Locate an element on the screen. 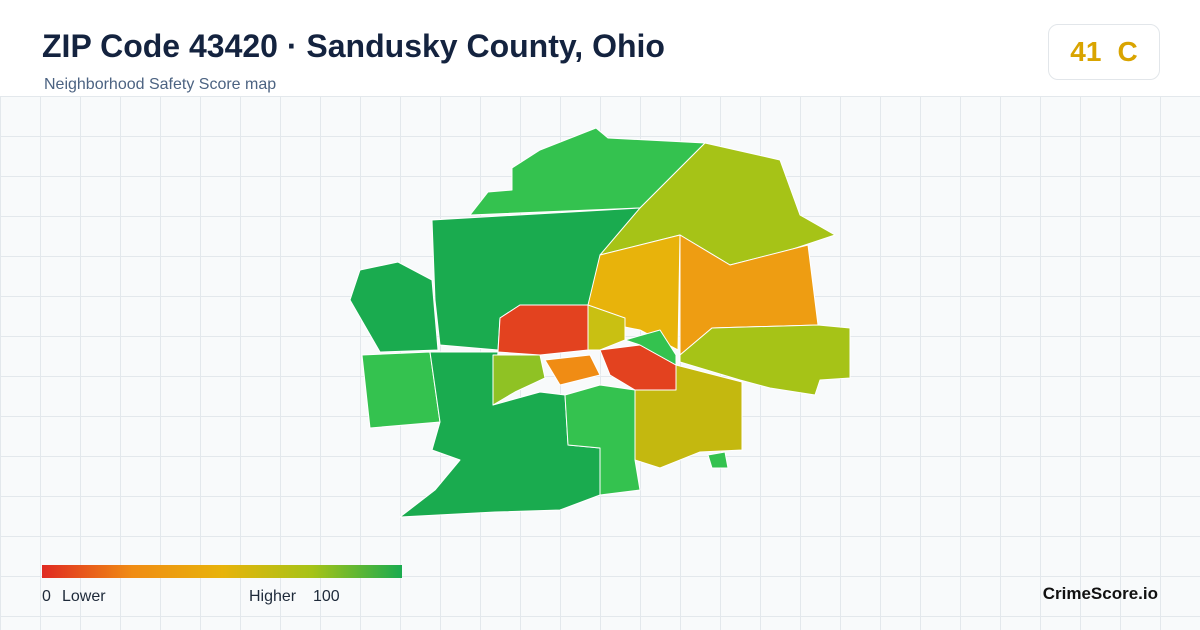  legend-gradient is located at coordinates (222, 571).